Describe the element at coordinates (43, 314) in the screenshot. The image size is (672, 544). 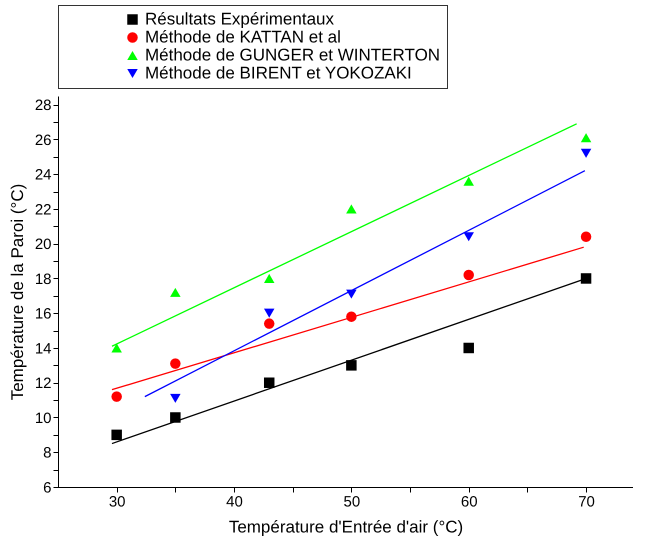
I see `y-tick-label: 16` at that location.